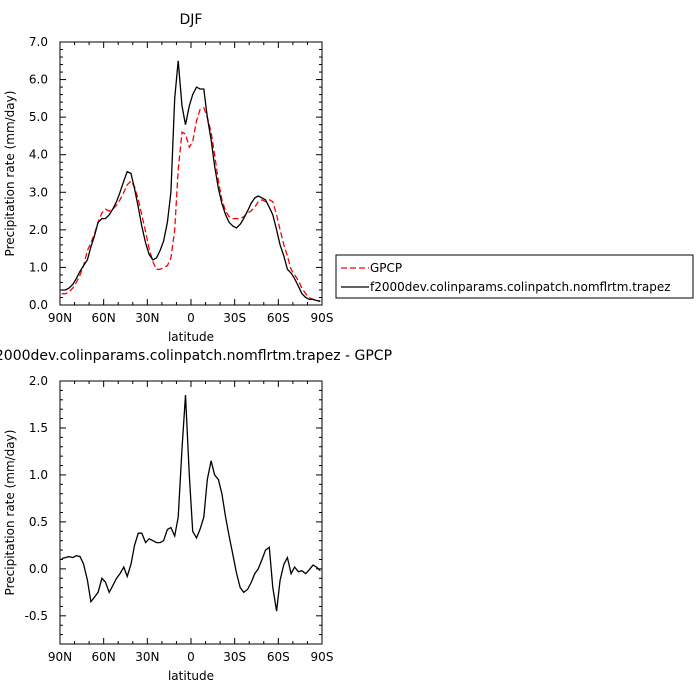 The width and height of the screenshot is (700, 700). What do you see at coordinates (38, 155) in the screenshot?
I see `y-tick-label: 4.0` at bounding box center [38, 155].